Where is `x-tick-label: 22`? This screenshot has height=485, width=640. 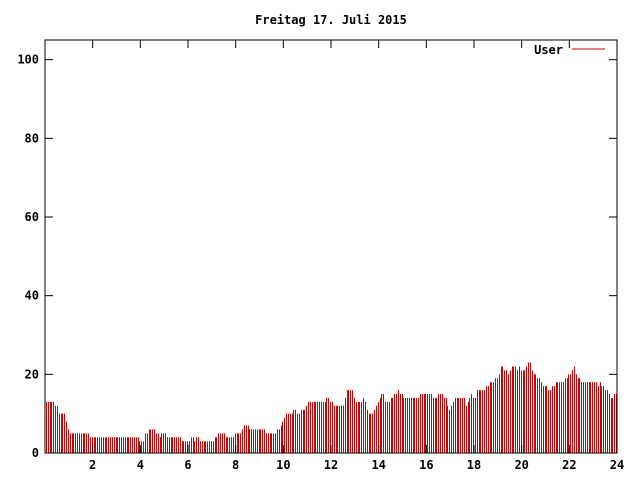 x-tick-label: 22 is located at coordinates (569, 465).